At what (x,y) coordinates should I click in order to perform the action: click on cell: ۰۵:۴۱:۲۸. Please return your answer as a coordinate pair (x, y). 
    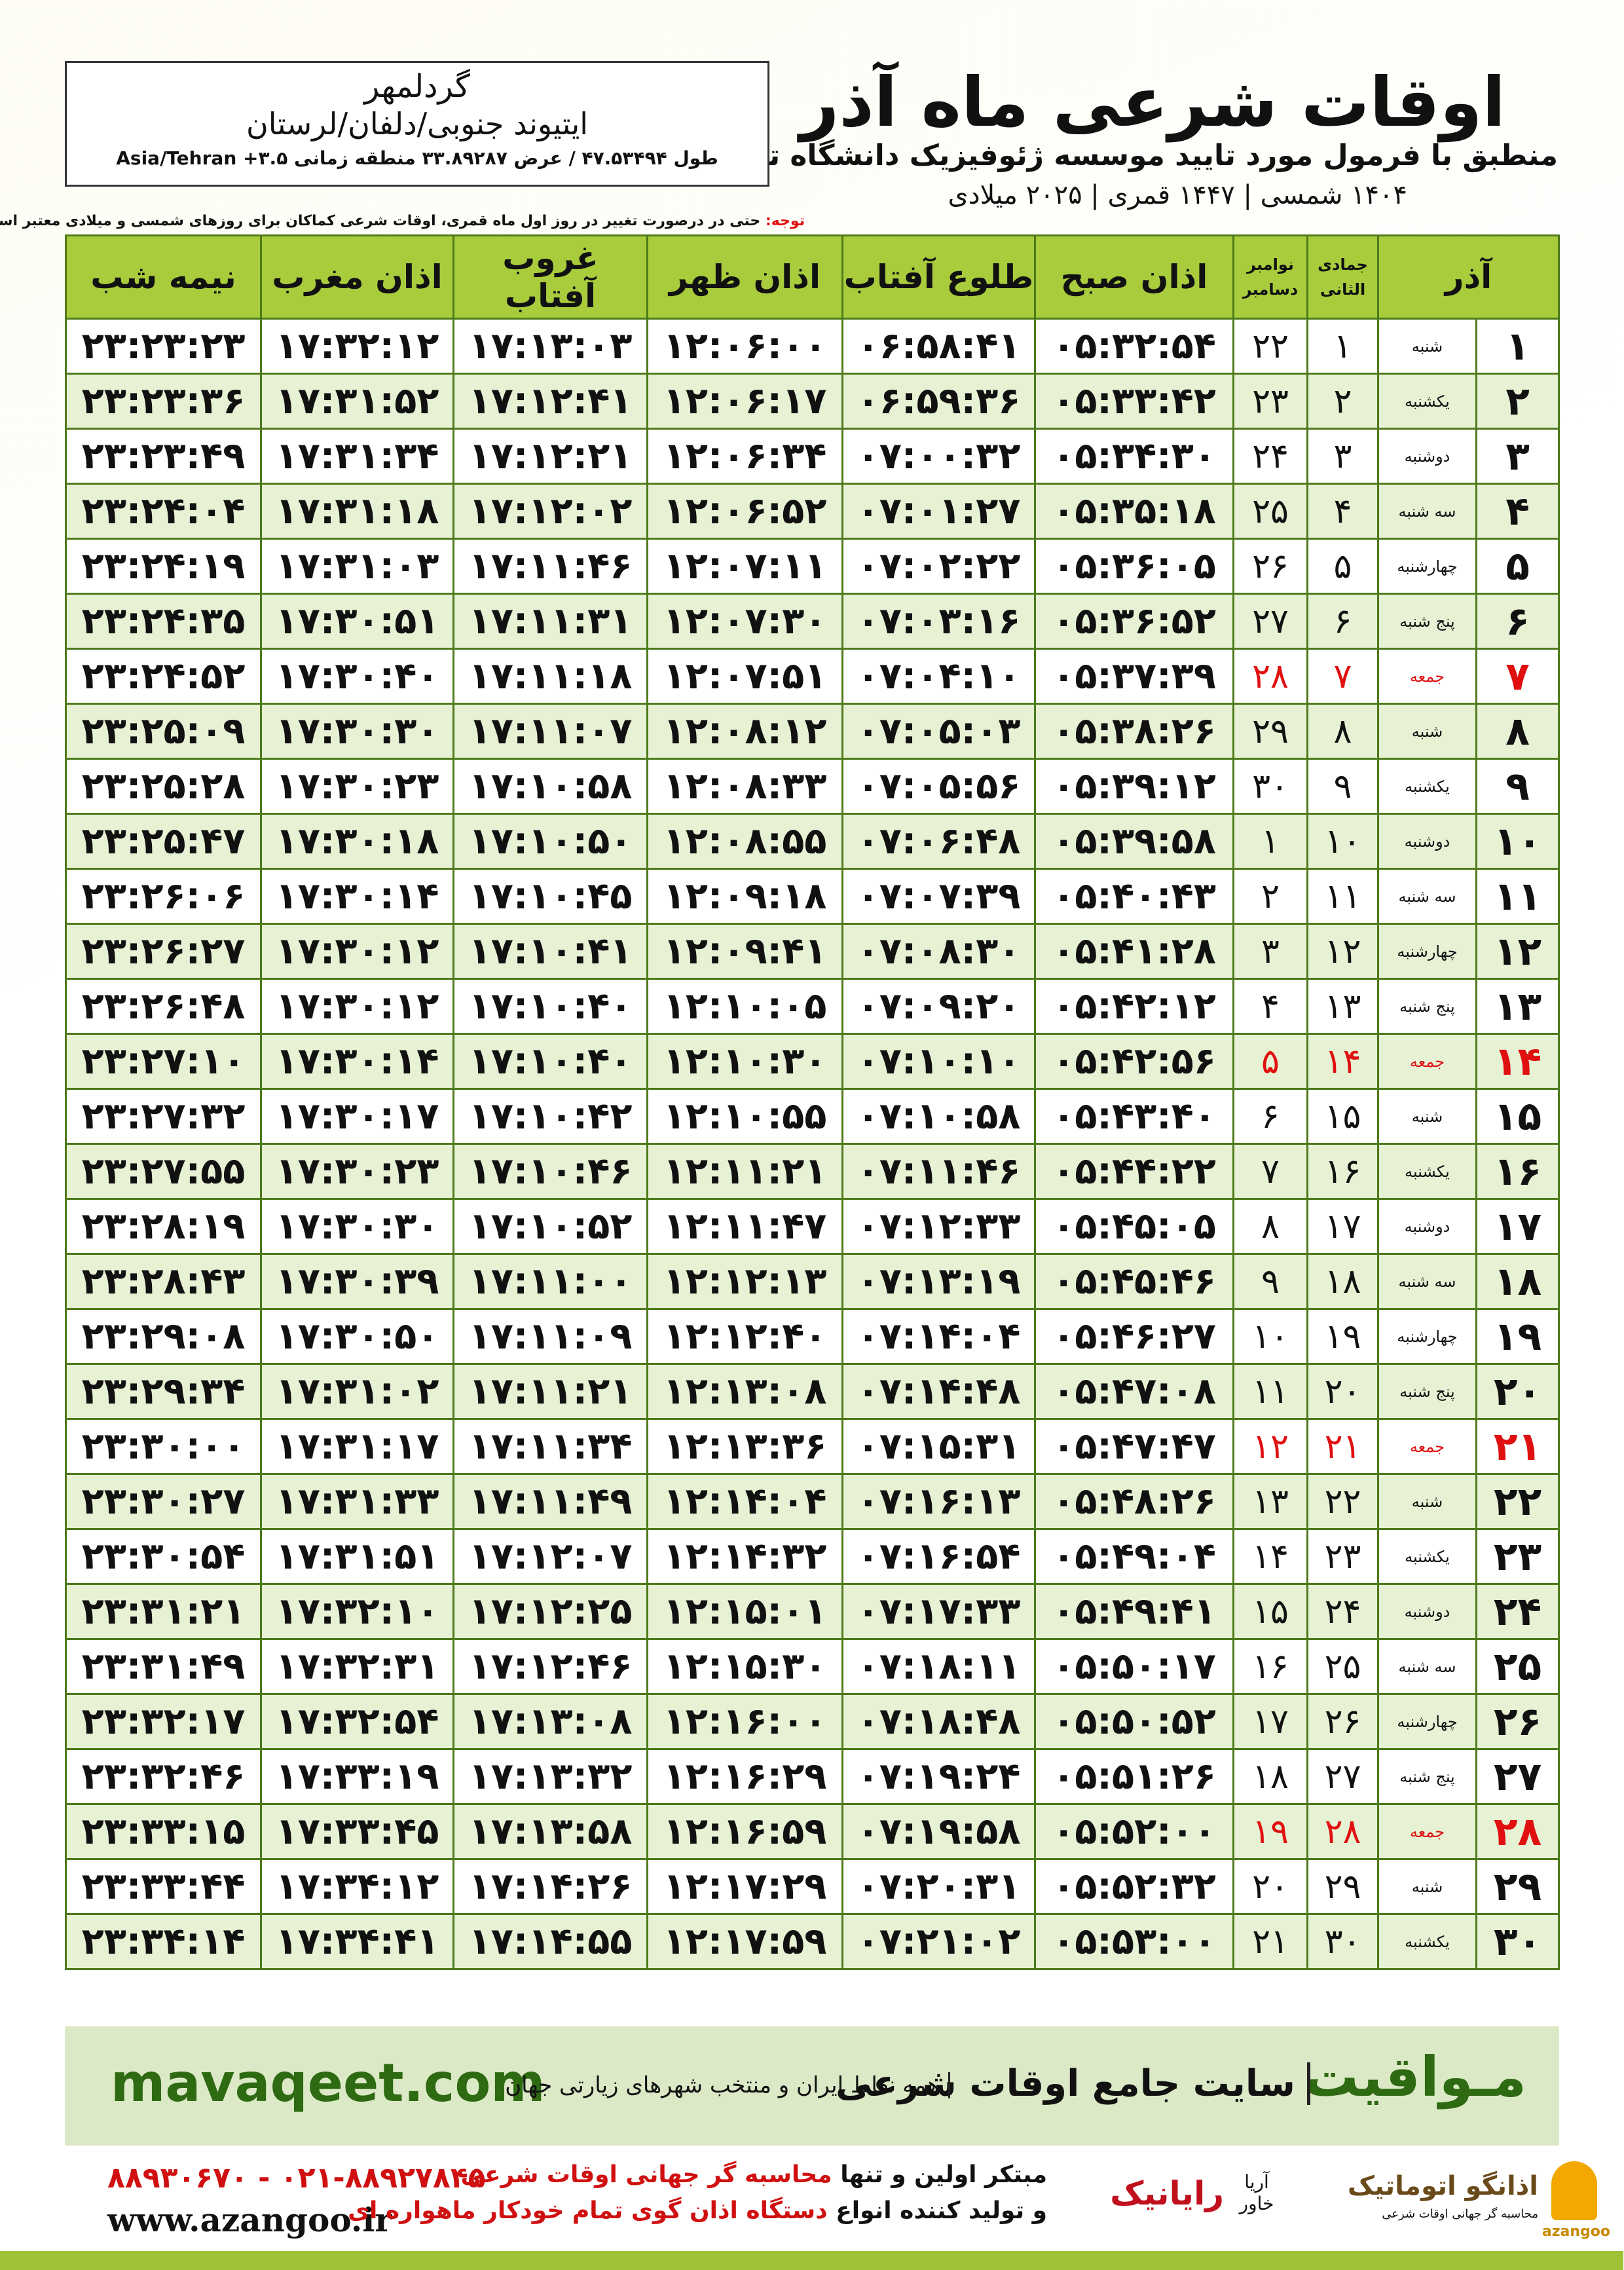
    Looking at the image, I should click on (1135, 951).